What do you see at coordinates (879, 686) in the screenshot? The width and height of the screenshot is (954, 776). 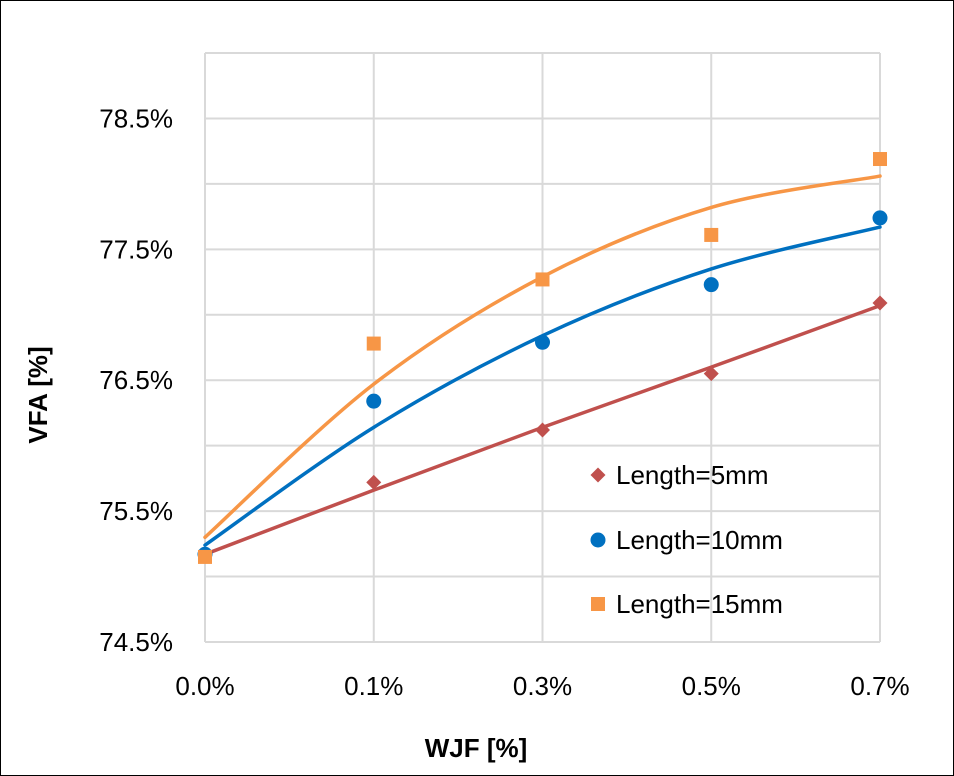 I see `x-tick-label: 0.7%` at bounding box center [879, 686].